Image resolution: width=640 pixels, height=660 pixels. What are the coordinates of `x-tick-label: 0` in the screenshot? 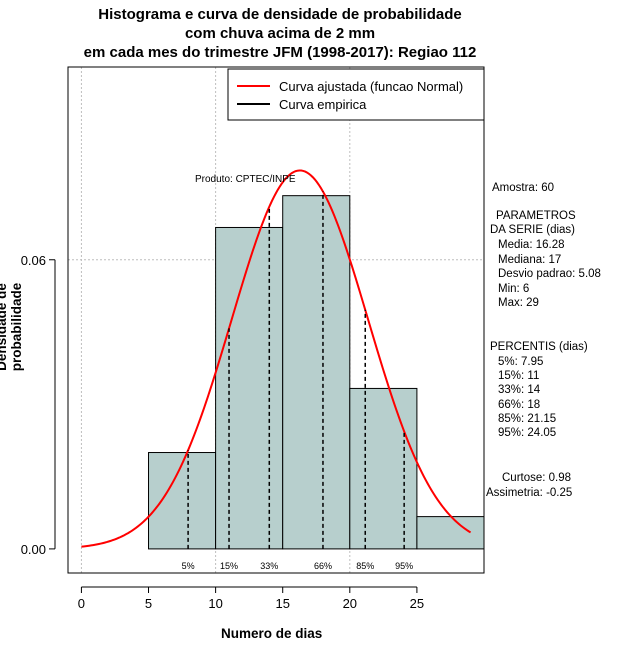 It's located at (81, 603).